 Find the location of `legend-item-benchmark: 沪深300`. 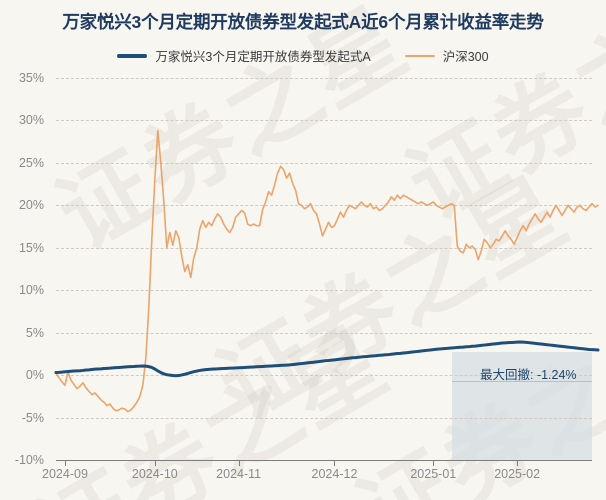

legend-item-benchmark: 沪深300 is located at coordinates (446, 55).